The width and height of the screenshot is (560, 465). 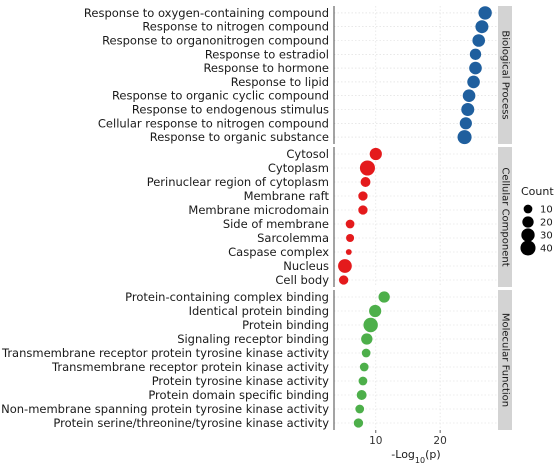 What do you see at coordinates (267, 54) in the screenshot?
I see `term-label: Response to estradiol` at bounding box center [267, 54].